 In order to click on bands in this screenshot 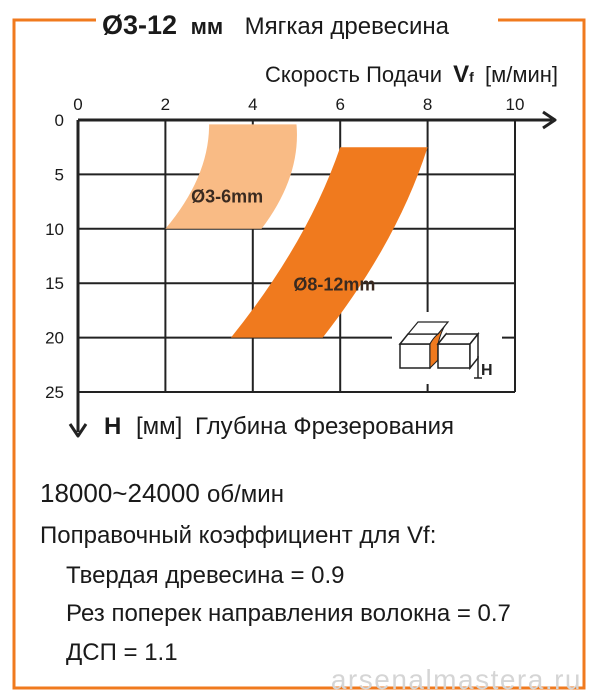, I will do `click(296, 231)`.